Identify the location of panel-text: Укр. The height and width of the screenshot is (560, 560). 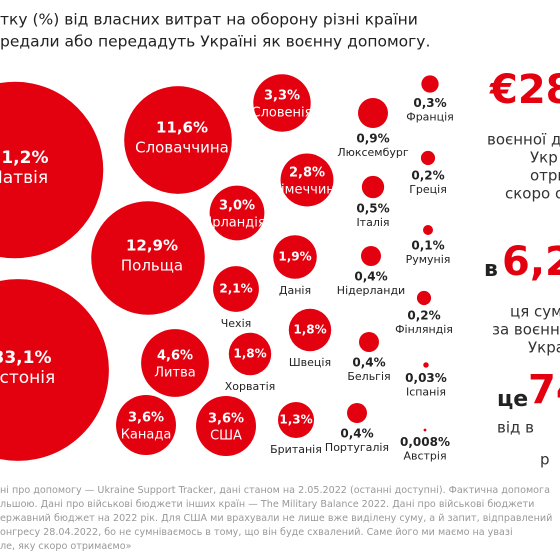
(544, 158).